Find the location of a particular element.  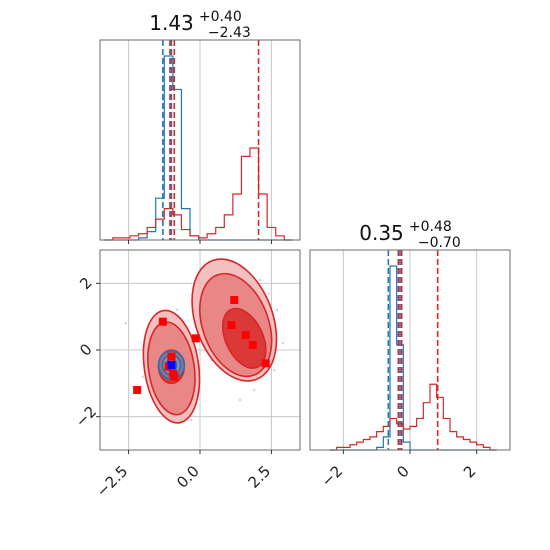

bottom-right-x-tick-labels: −2 0 2 is located at coordinates (399, 476).